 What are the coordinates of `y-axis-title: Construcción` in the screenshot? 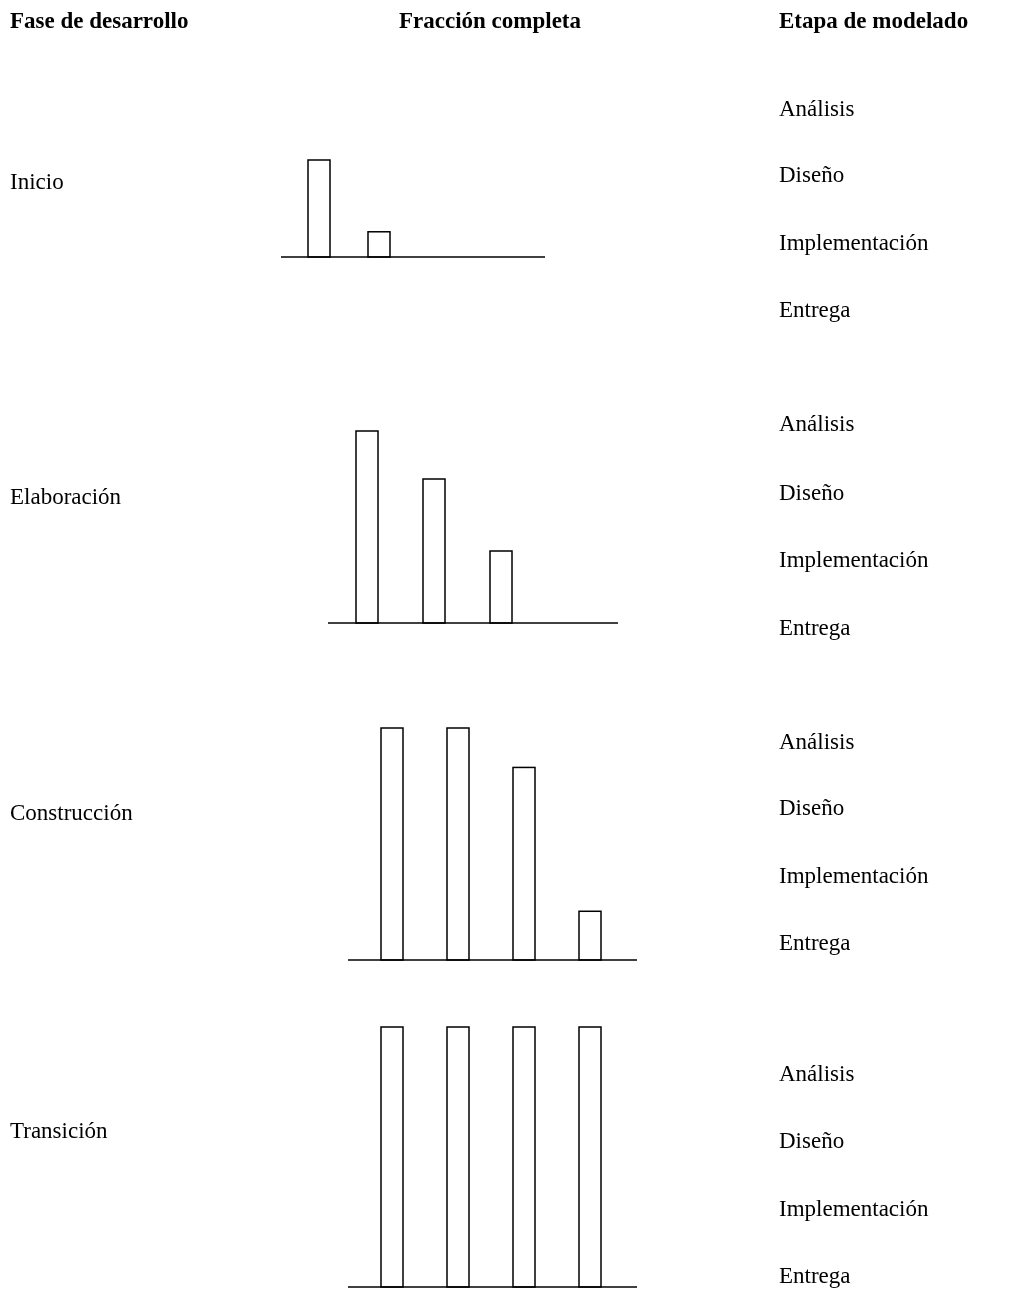 It's located at (72, 812).